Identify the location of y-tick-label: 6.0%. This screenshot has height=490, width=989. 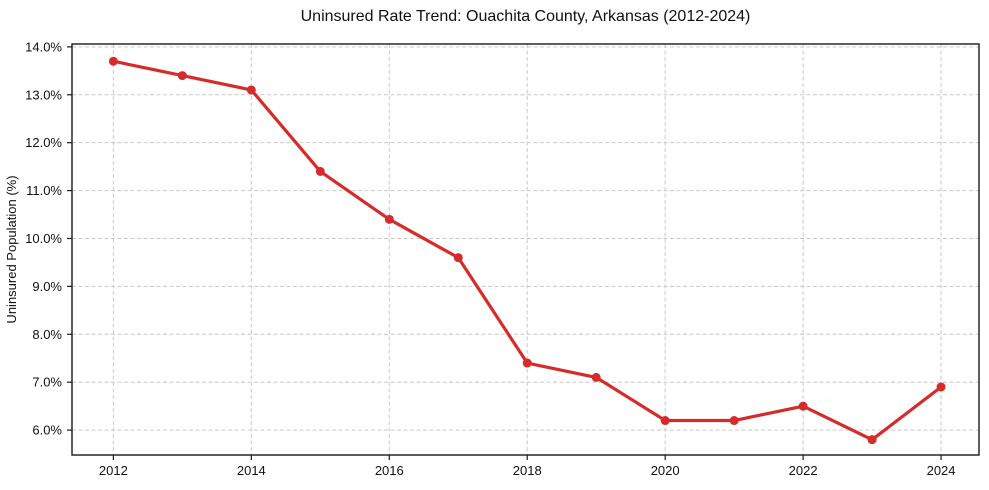
(47, 430).